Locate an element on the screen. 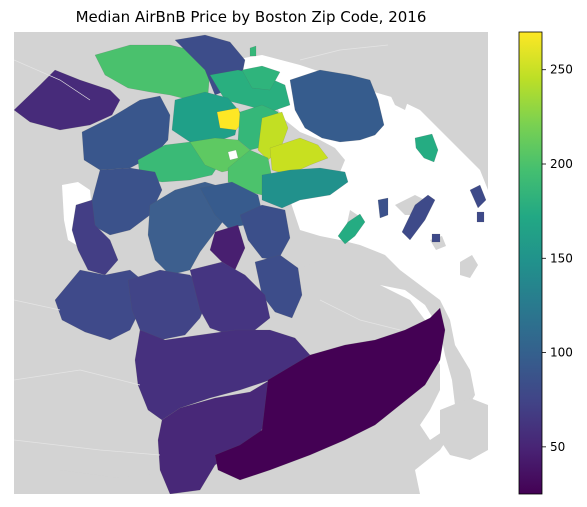 The height and width of the screenshot is (507, 587). colorbar-tick-label: 50 is located at coordinates (557, 447).